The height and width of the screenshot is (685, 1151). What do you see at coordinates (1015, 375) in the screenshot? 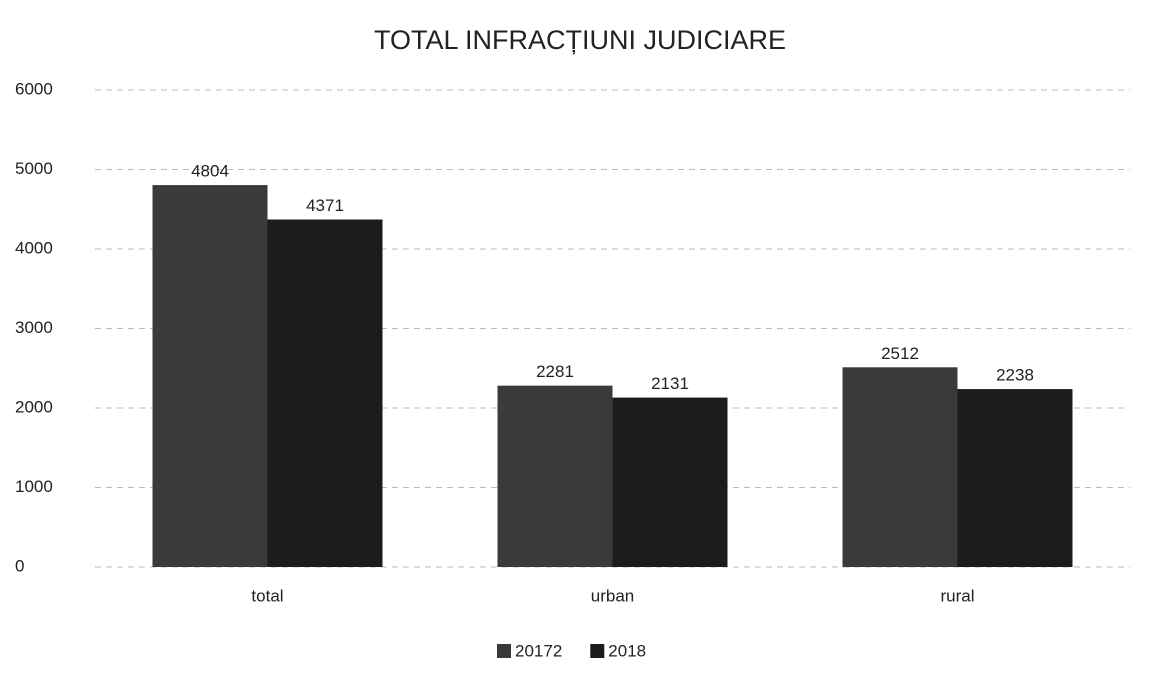
I see `data-label: 2238` at bounding box center [1015, 375].